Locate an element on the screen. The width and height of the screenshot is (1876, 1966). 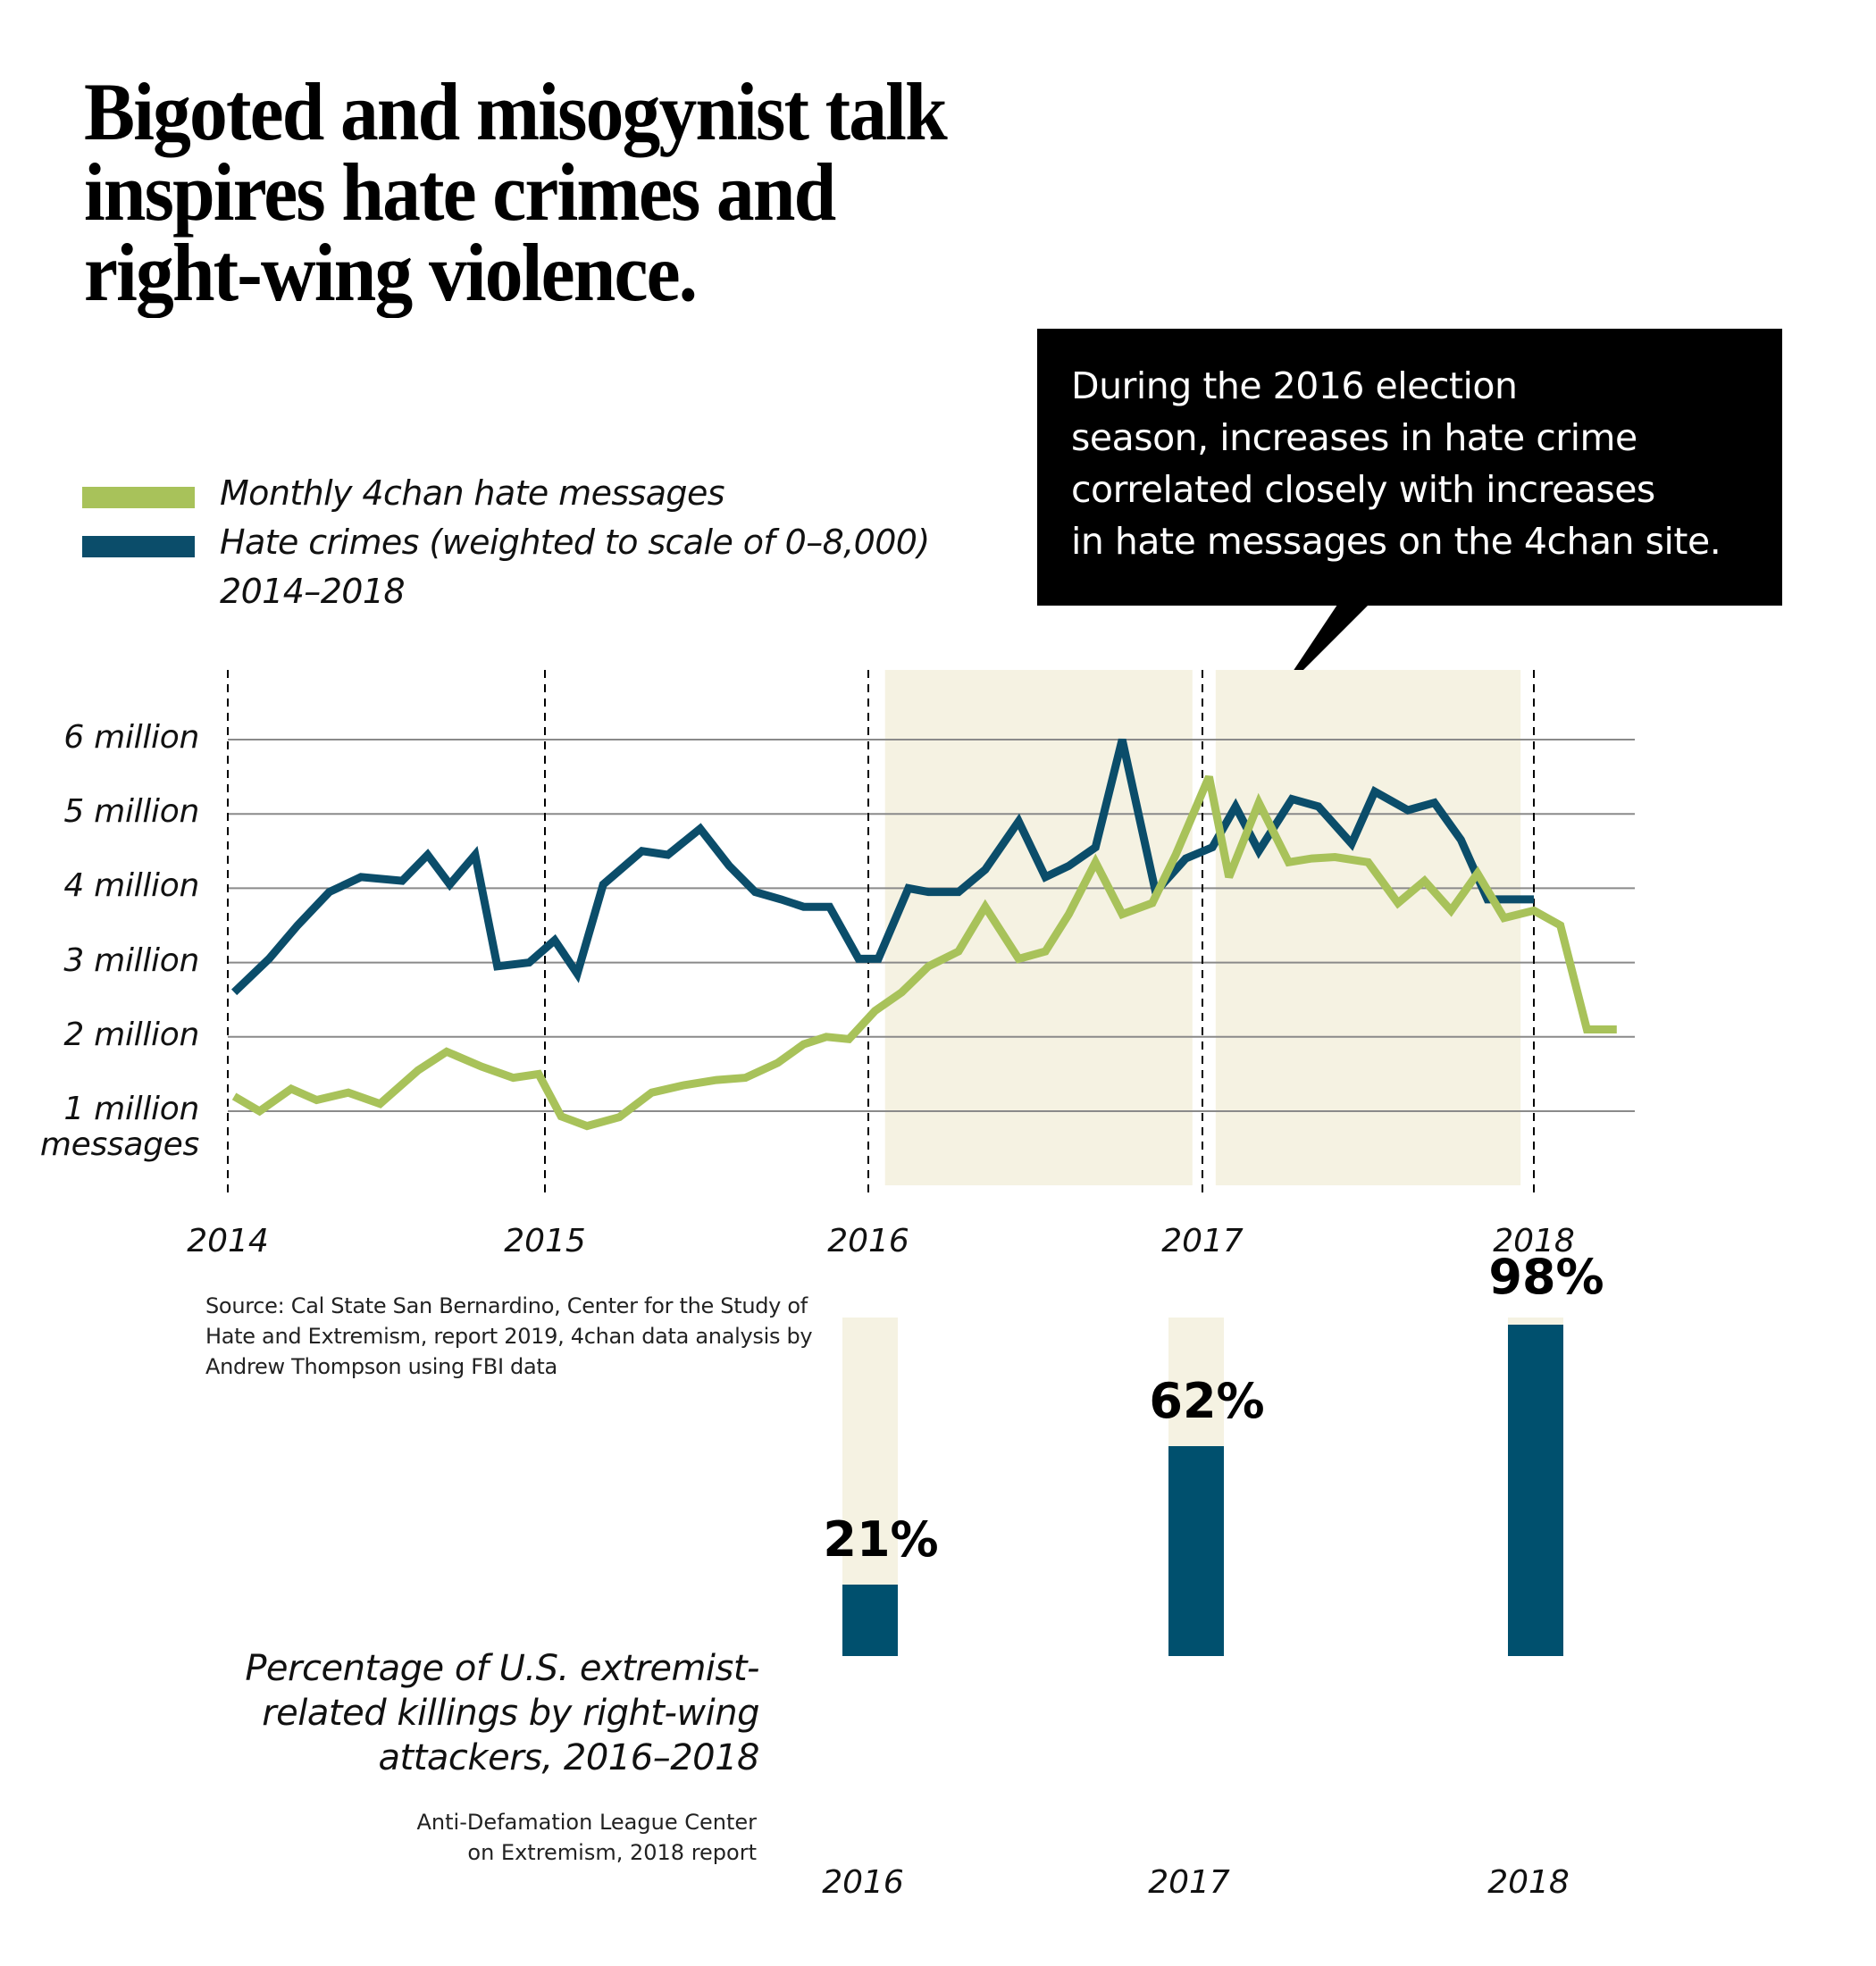
bar-title-line: attackers, 2016–2018 is located at coordinates (569, 1757).